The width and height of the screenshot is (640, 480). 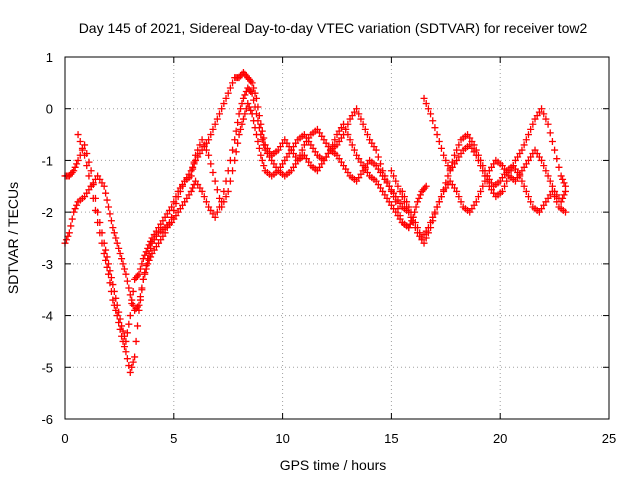 I want to click on y-tick-label: -1, so click(x=47, y=160).